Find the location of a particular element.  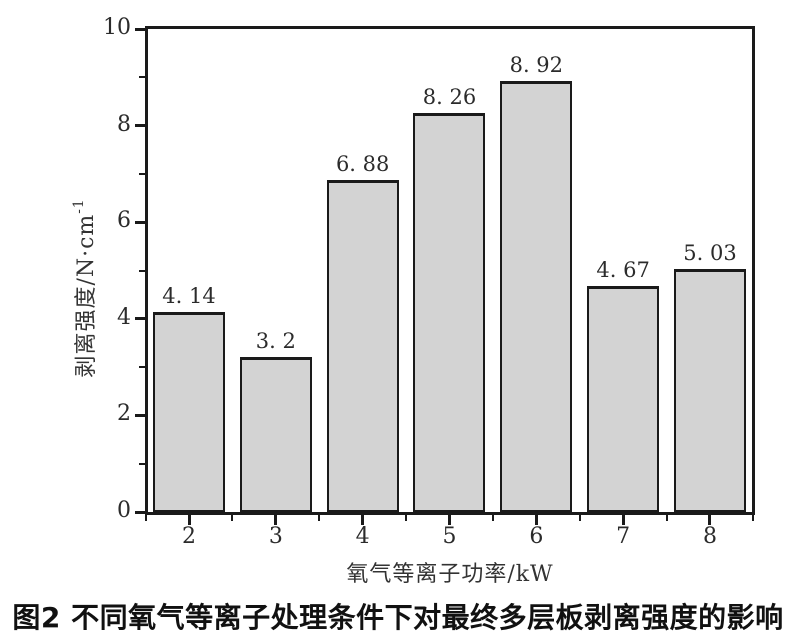

y-axis-tick-label: 0 is located at coordinates (124, 510).